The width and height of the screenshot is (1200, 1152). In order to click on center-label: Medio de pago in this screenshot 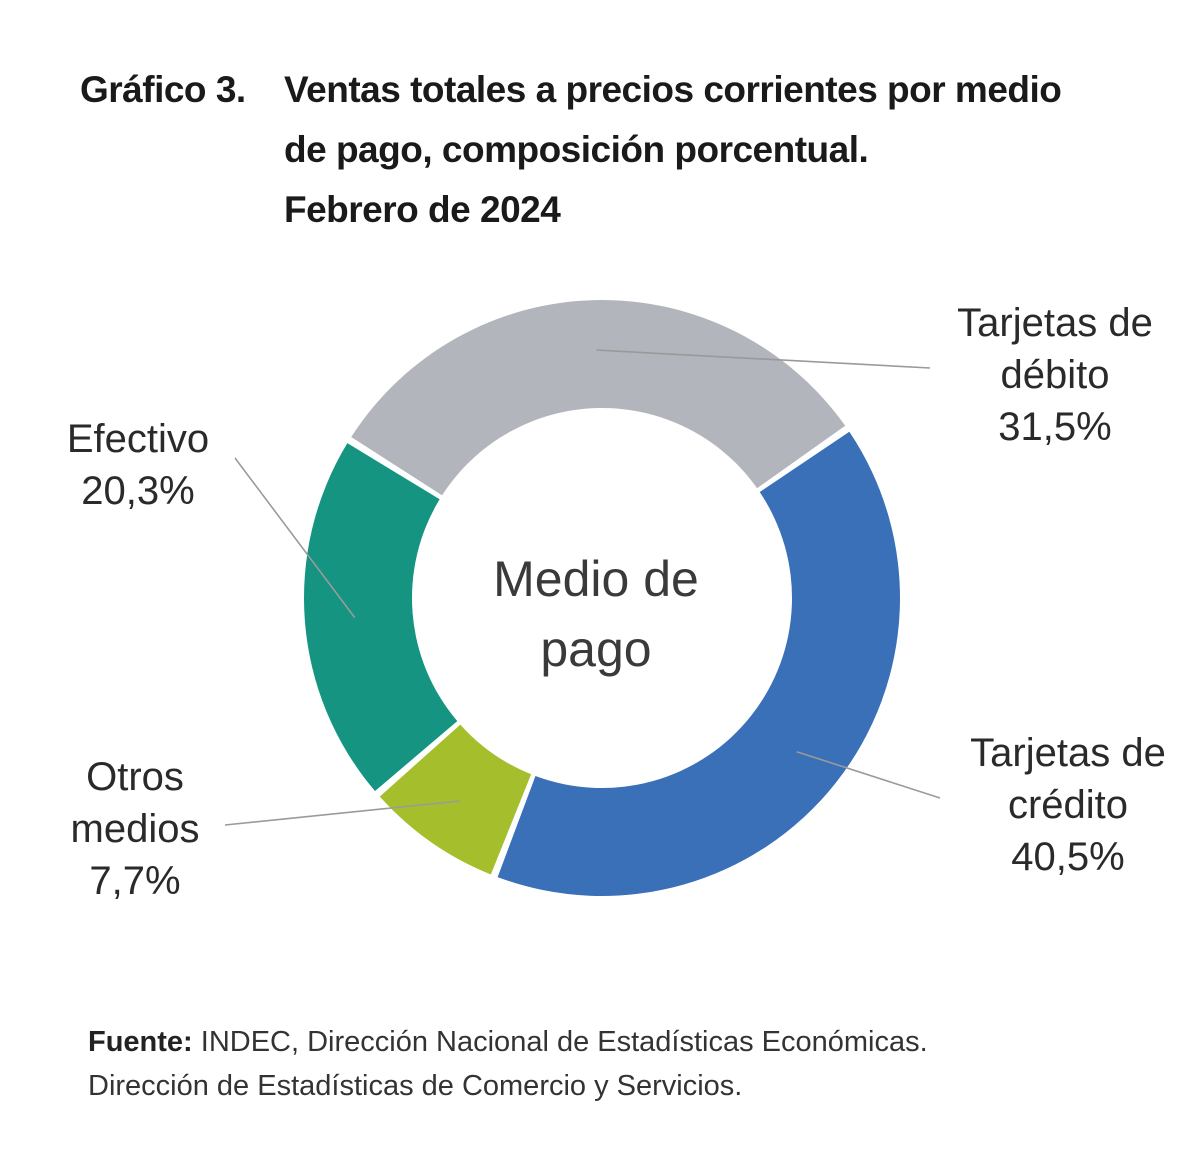, I will do `click(596, 614)`.